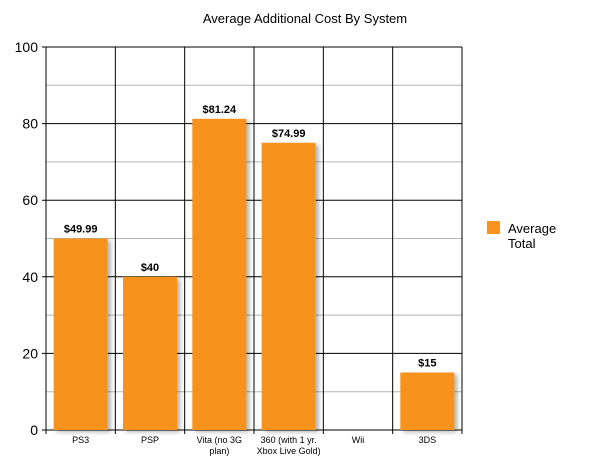  What do you see at coordinates (150, 268) in the screenshot?
I see `data-label: $40` at bounding box center [150, 268].